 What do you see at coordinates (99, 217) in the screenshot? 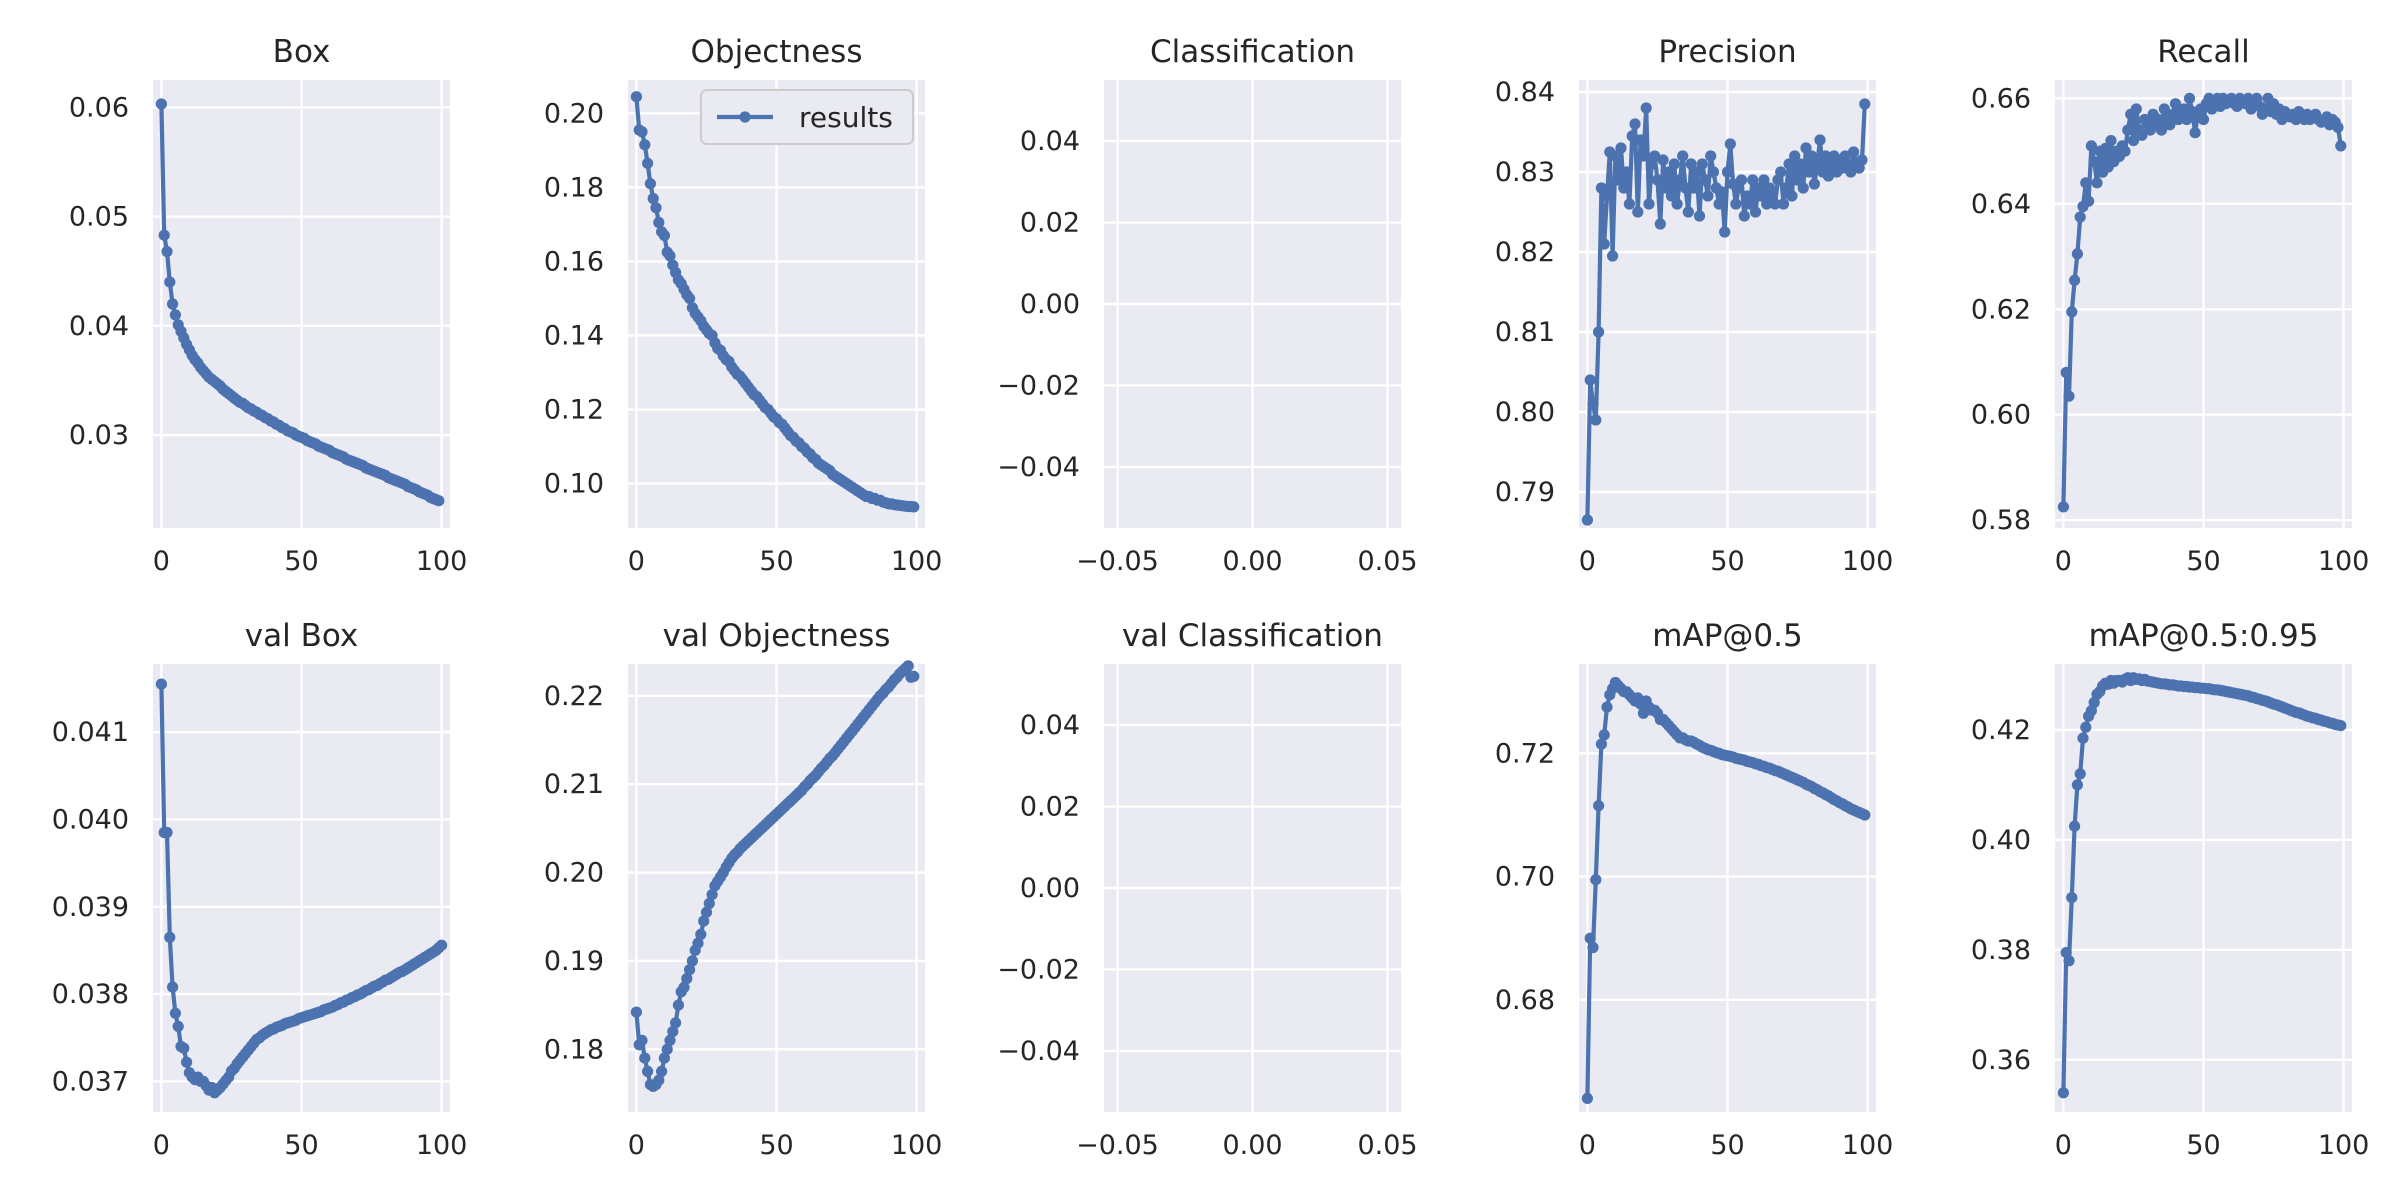
I see `y-tick-label: 0.05` at bounding box center [99, 217].